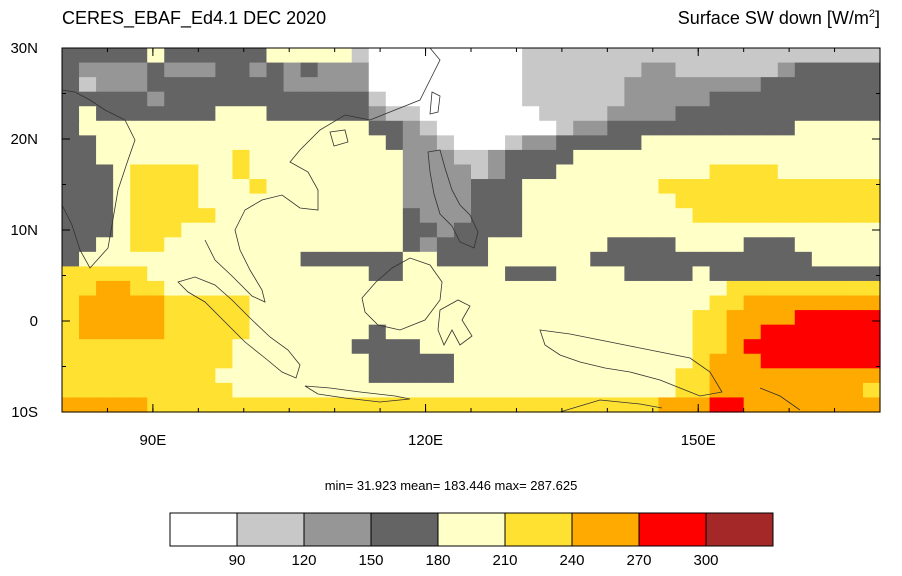  What do you see at coordinates (780, 399) in the screenshot?
I see `coastline-solomon` at bounding box center [780, 399].